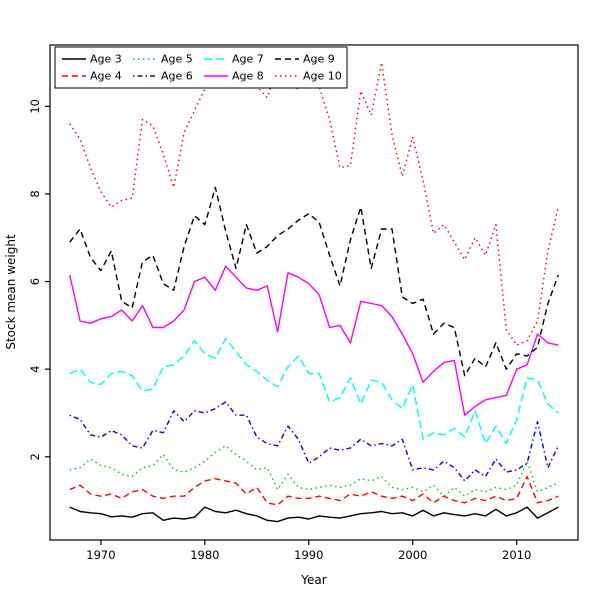  I want to click on legend-label: Age 8, so click(248, 76).